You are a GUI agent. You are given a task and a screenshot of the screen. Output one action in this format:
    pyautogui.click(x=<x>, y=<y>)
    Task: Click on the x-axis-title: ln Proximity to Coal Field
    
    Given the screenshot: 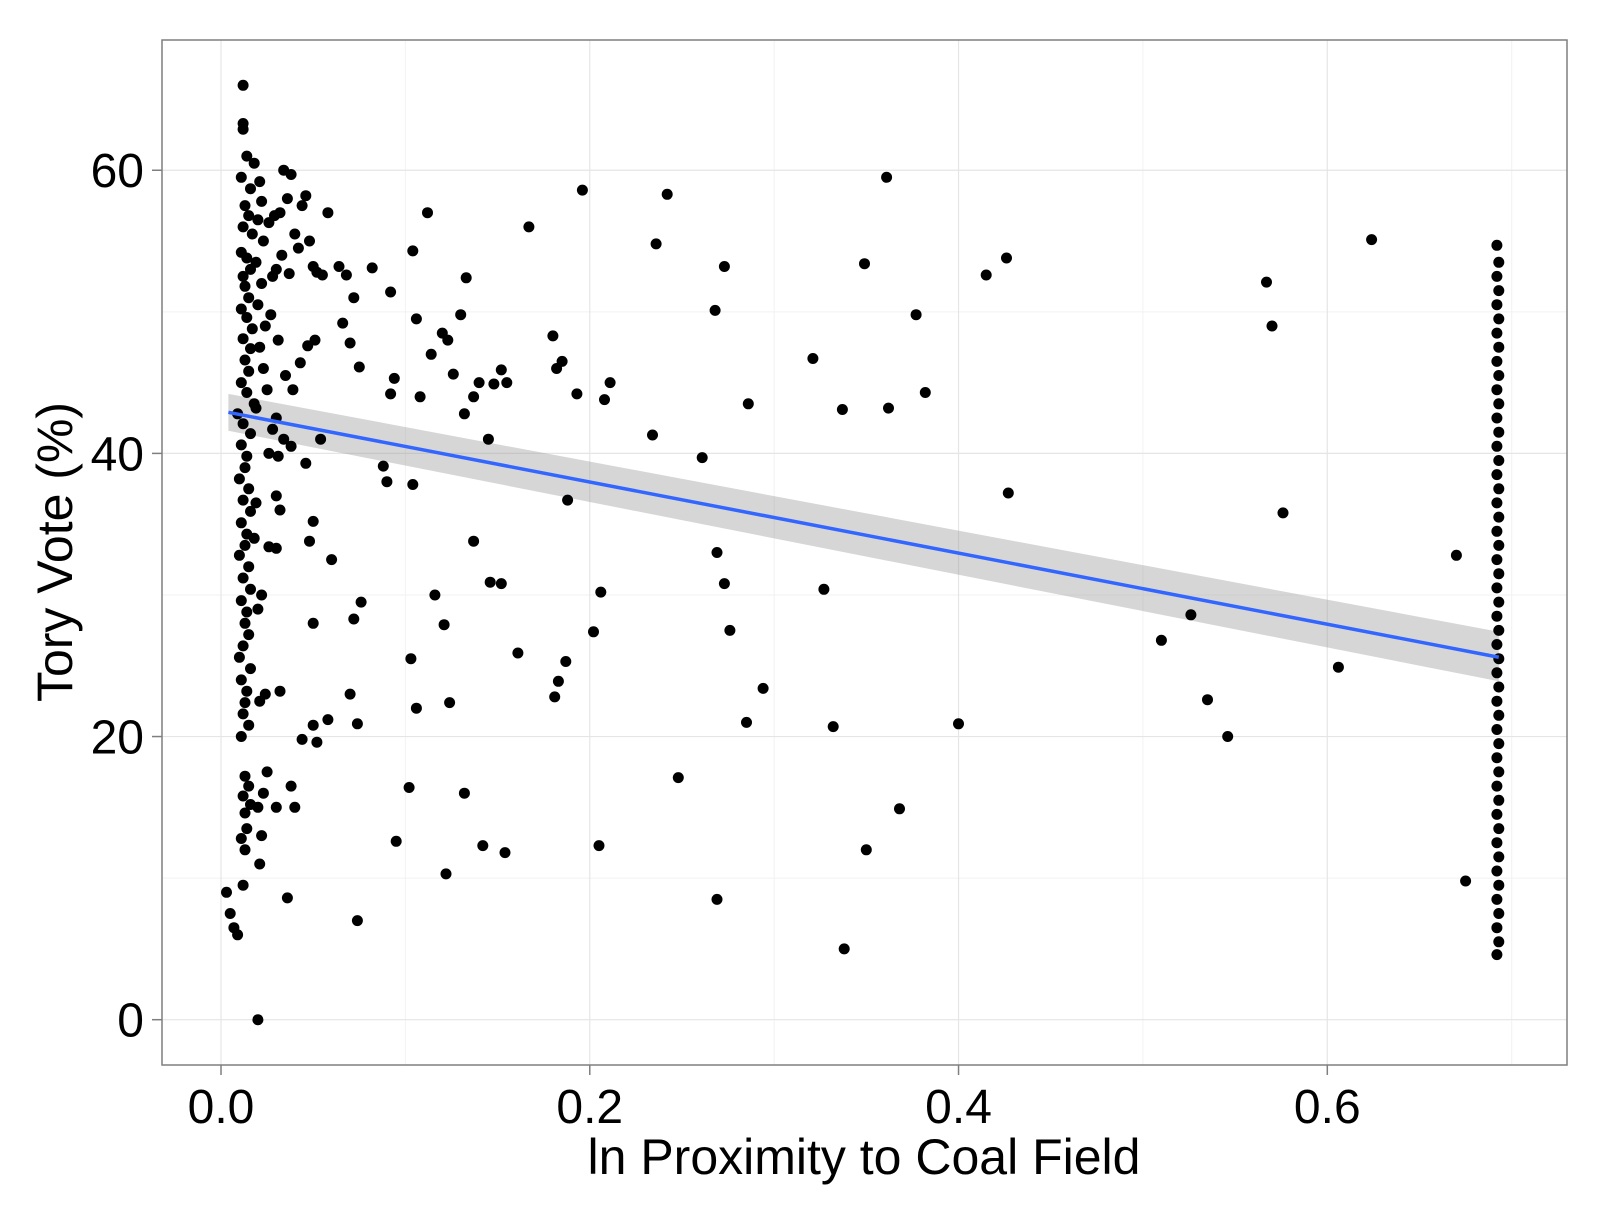 What is the action you would take?
    pyautogui.click(x=864, y=1157)
    